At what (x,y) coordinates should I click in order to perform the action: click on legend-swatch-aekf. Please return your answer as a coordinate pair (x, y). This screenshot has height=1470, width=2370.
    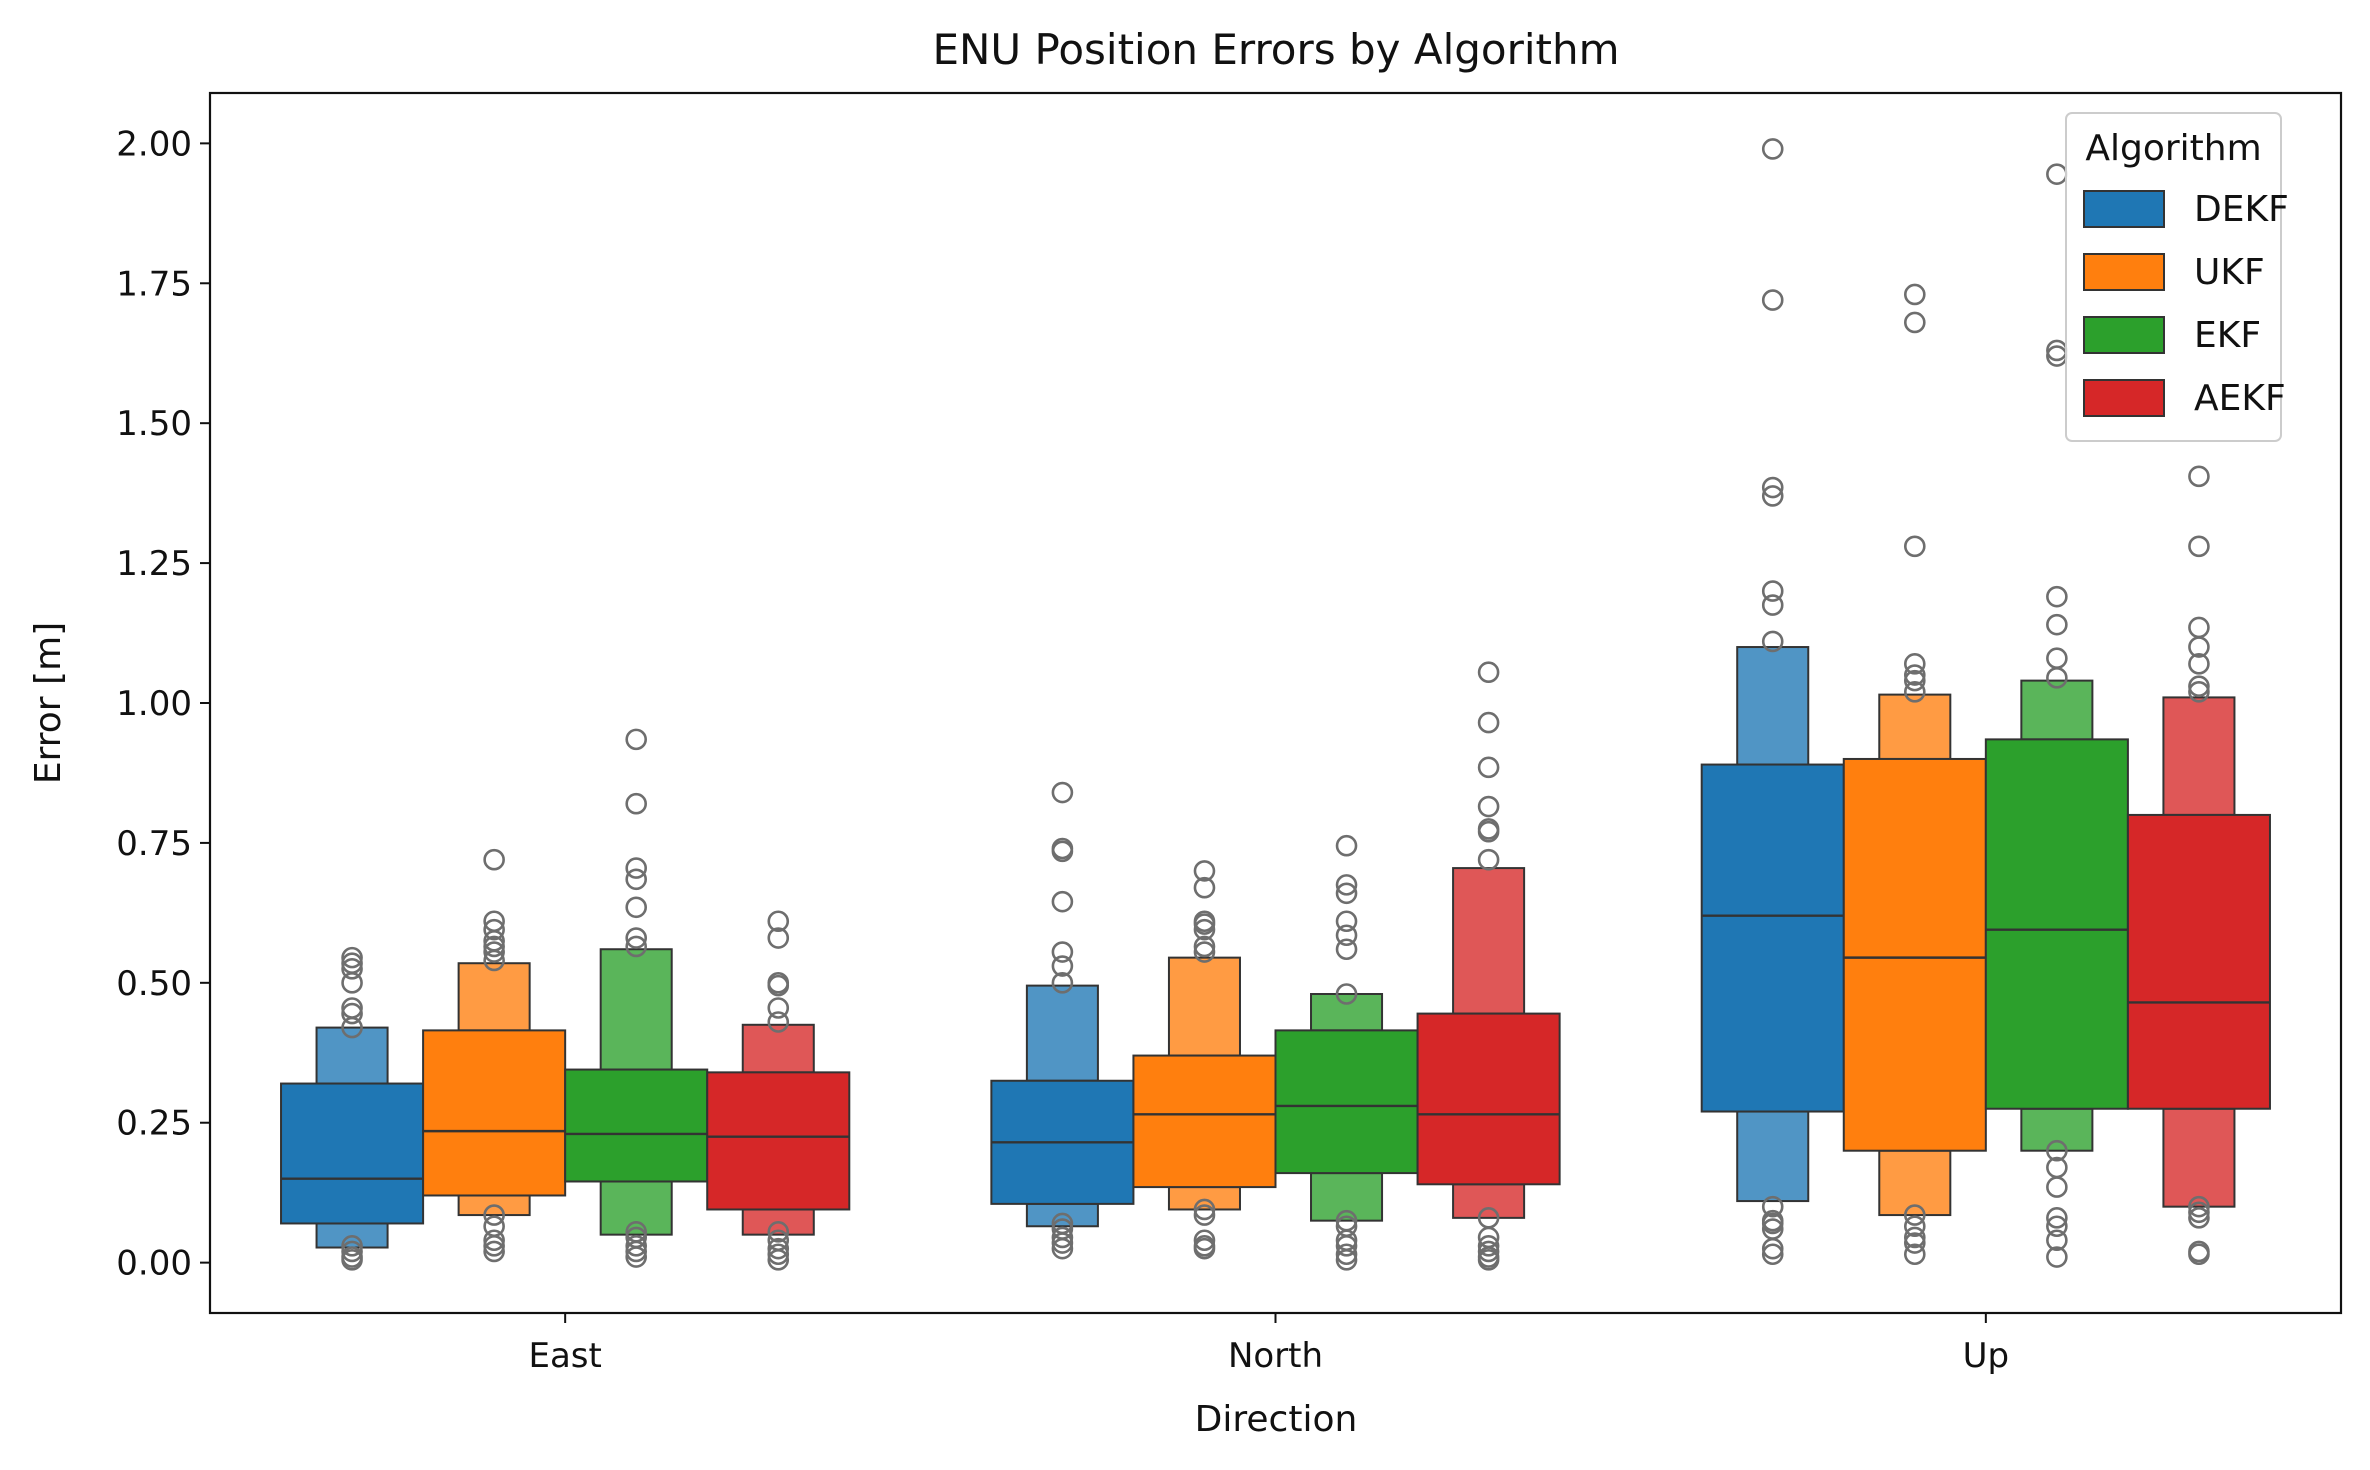
    Looking at the image, I should click on (2124, 398).